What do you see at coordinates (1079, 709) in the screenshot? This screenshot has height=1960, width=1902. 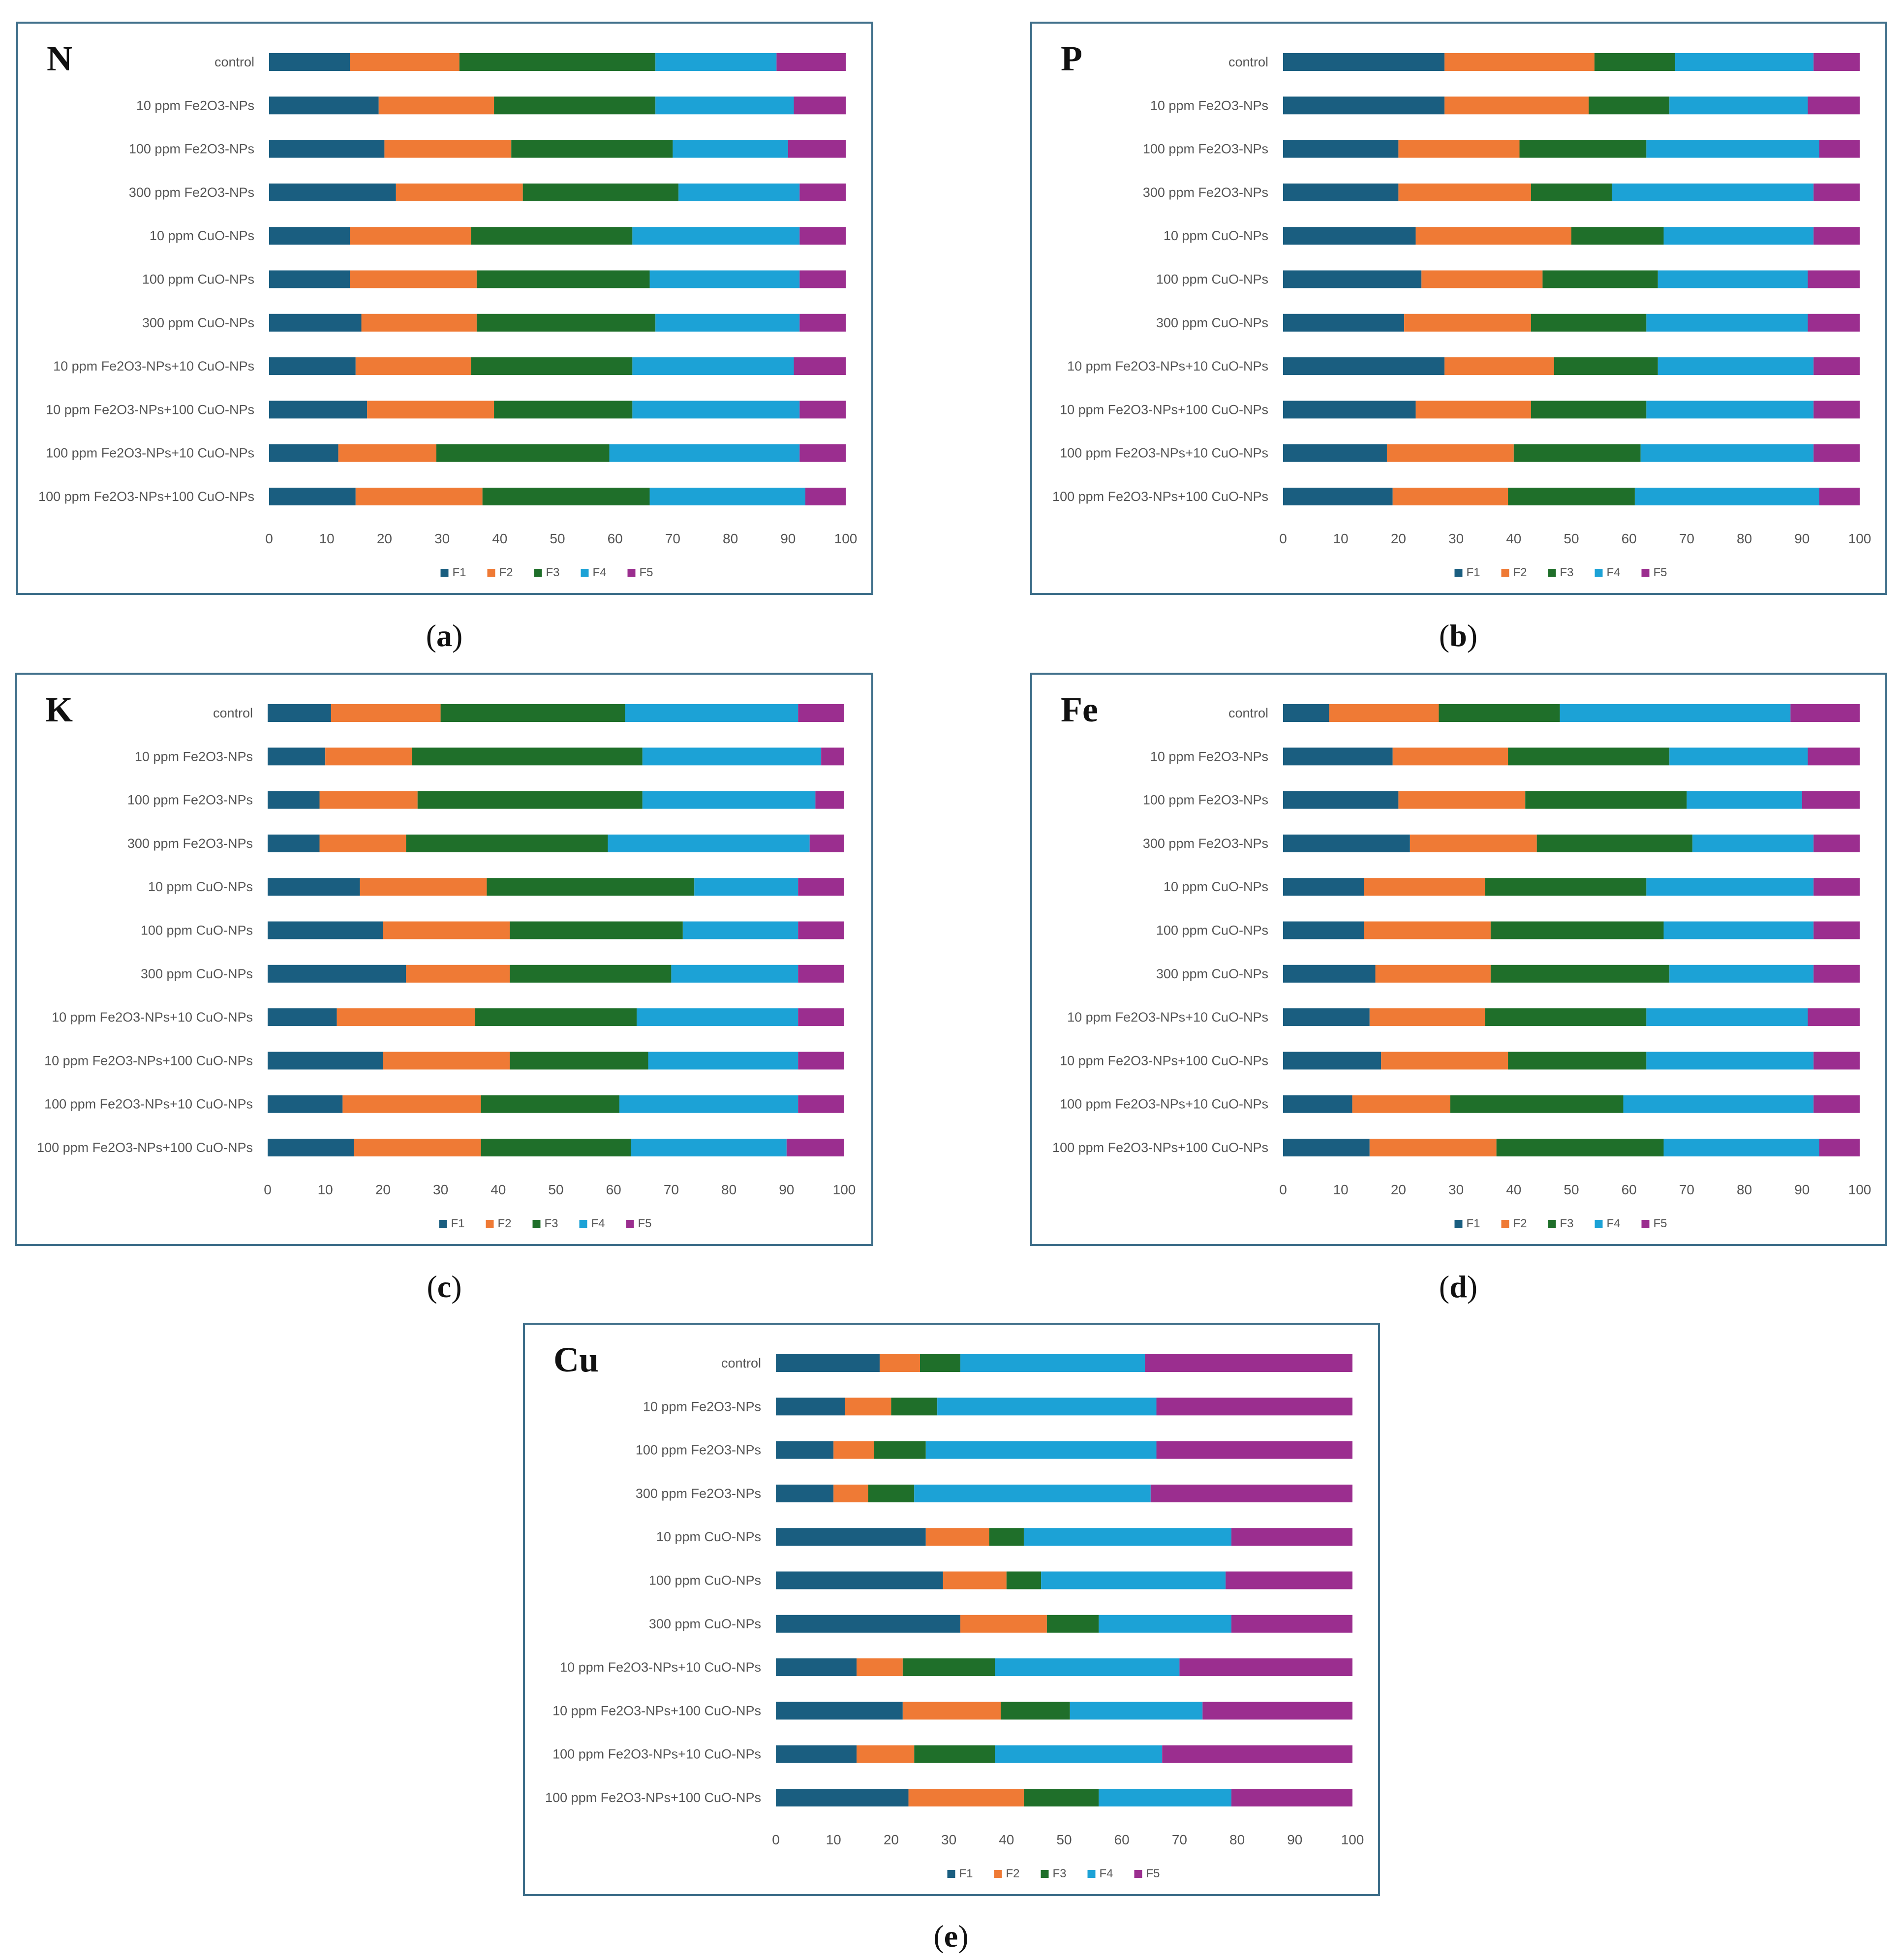 I see `panel-letter: Fe` at bounding box center [1079, 709].